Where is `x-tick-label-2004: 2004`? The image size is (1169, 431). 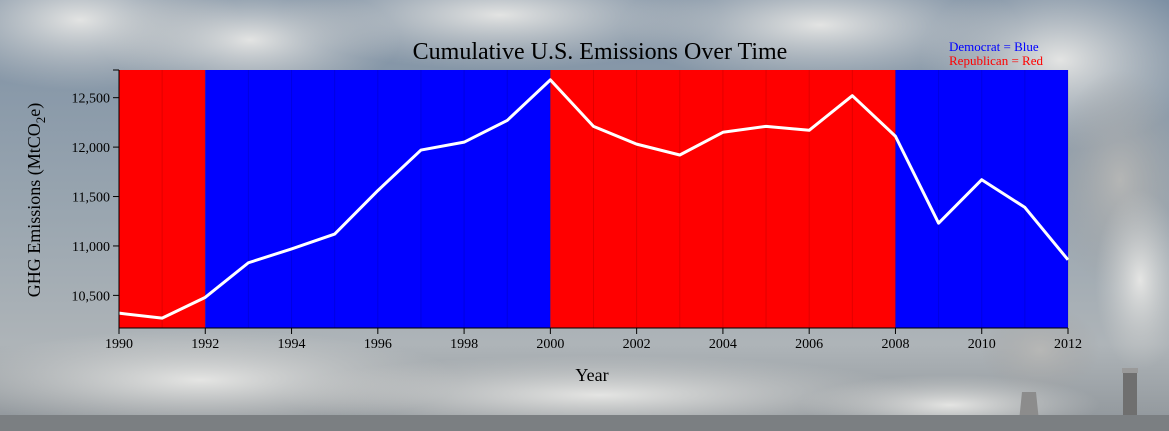 x-tick-label-2004: 2004 is located at coordinates (723, 344).